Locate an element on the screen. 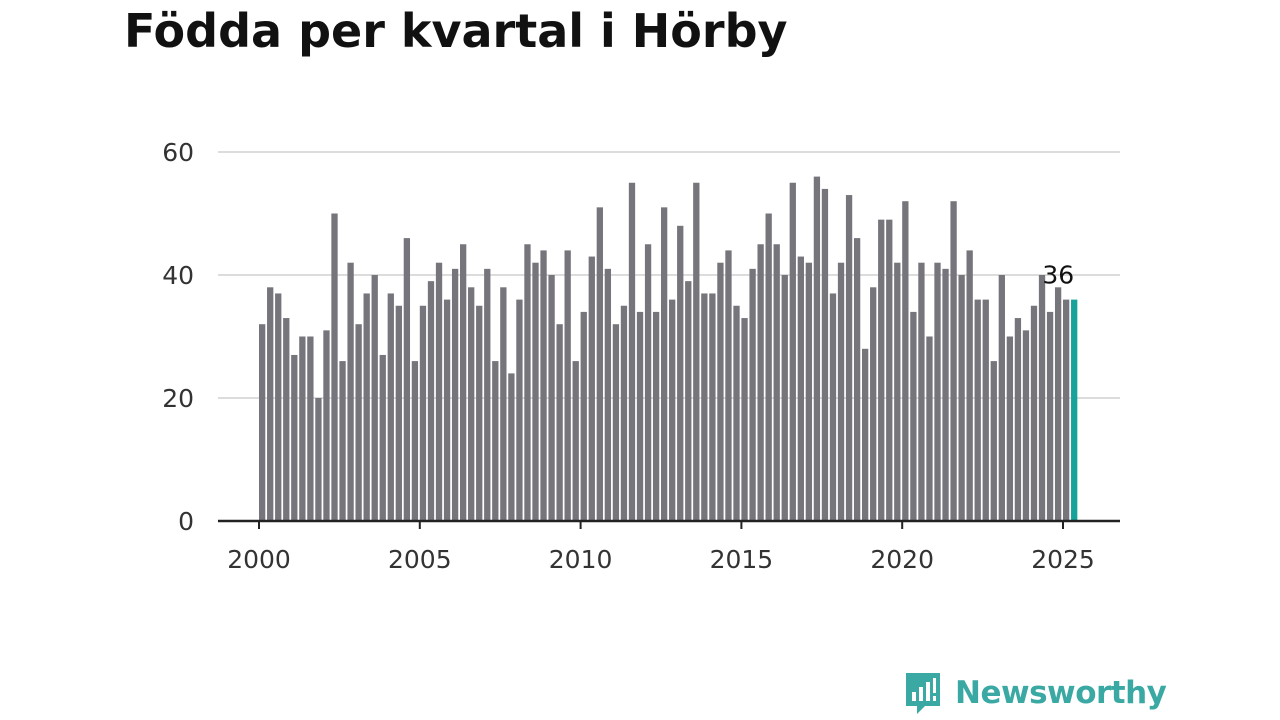 The height and width of the screenshot is (720, 1280). brand-name: Newsworthy is located at coordinates (1061, 693).